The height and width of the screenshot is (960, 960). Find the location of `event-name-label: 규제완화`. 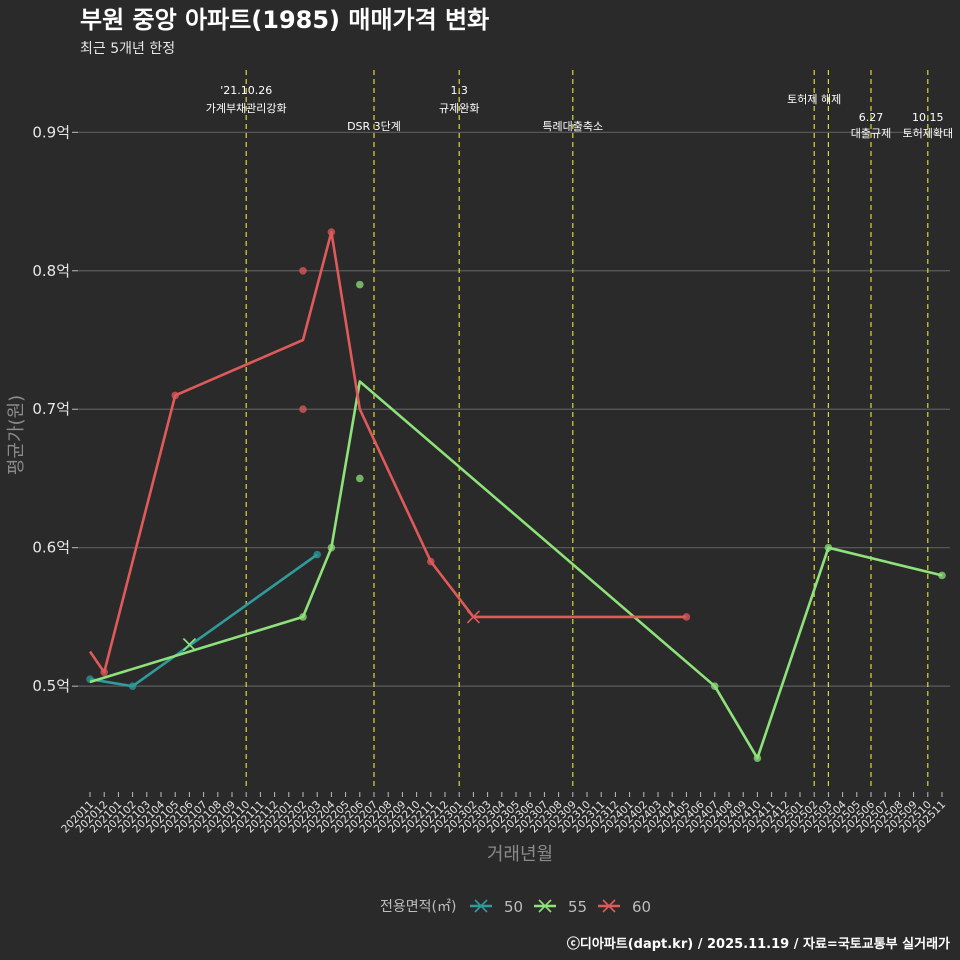

event-name-label: 규제완화 is located at coordinates (459, 108).